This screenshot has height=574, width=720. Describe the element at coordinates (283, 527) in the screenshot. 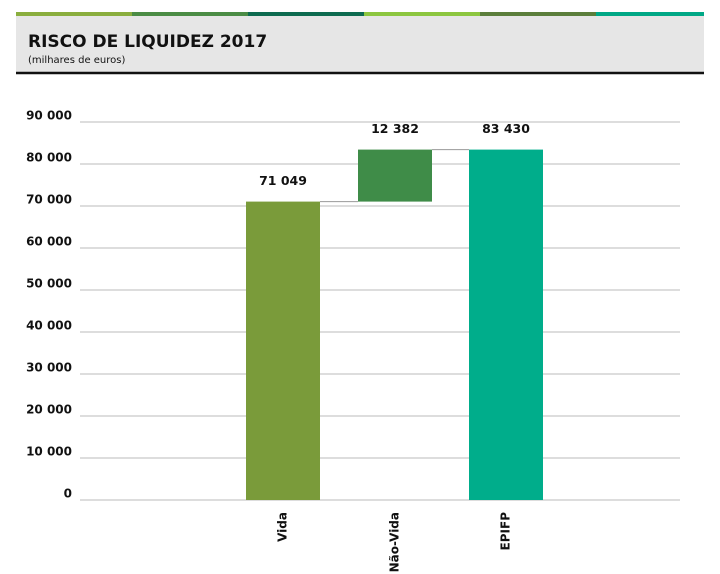

I see `x-tick-label: Vida` at that location.